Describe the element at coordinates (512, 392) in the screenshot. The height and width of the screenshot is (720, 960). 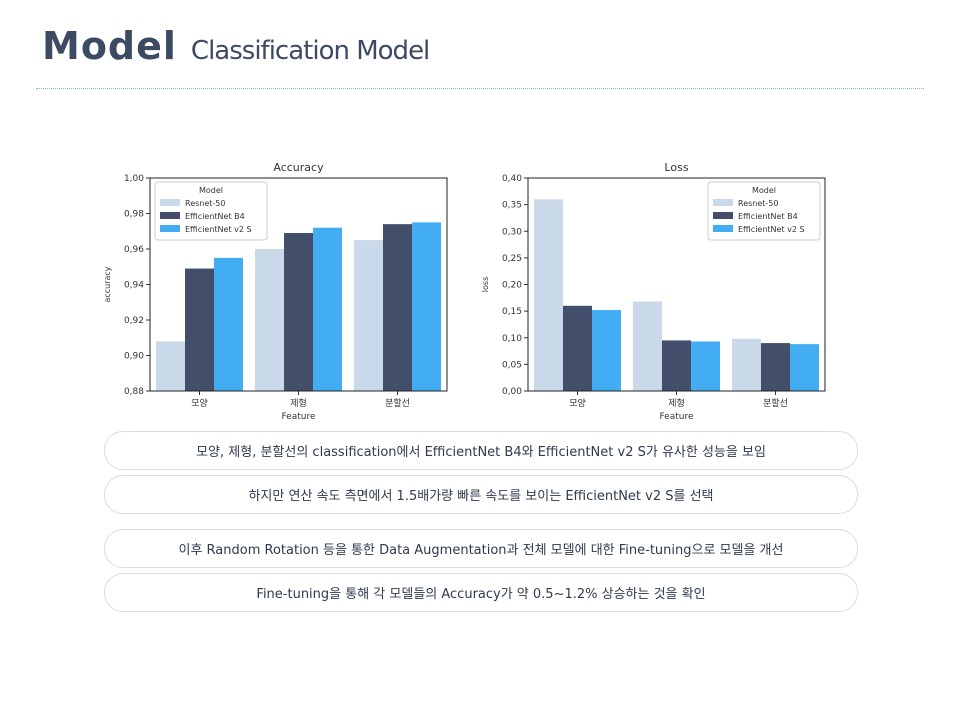
I see `y-tick-label: 0,00` at that location.